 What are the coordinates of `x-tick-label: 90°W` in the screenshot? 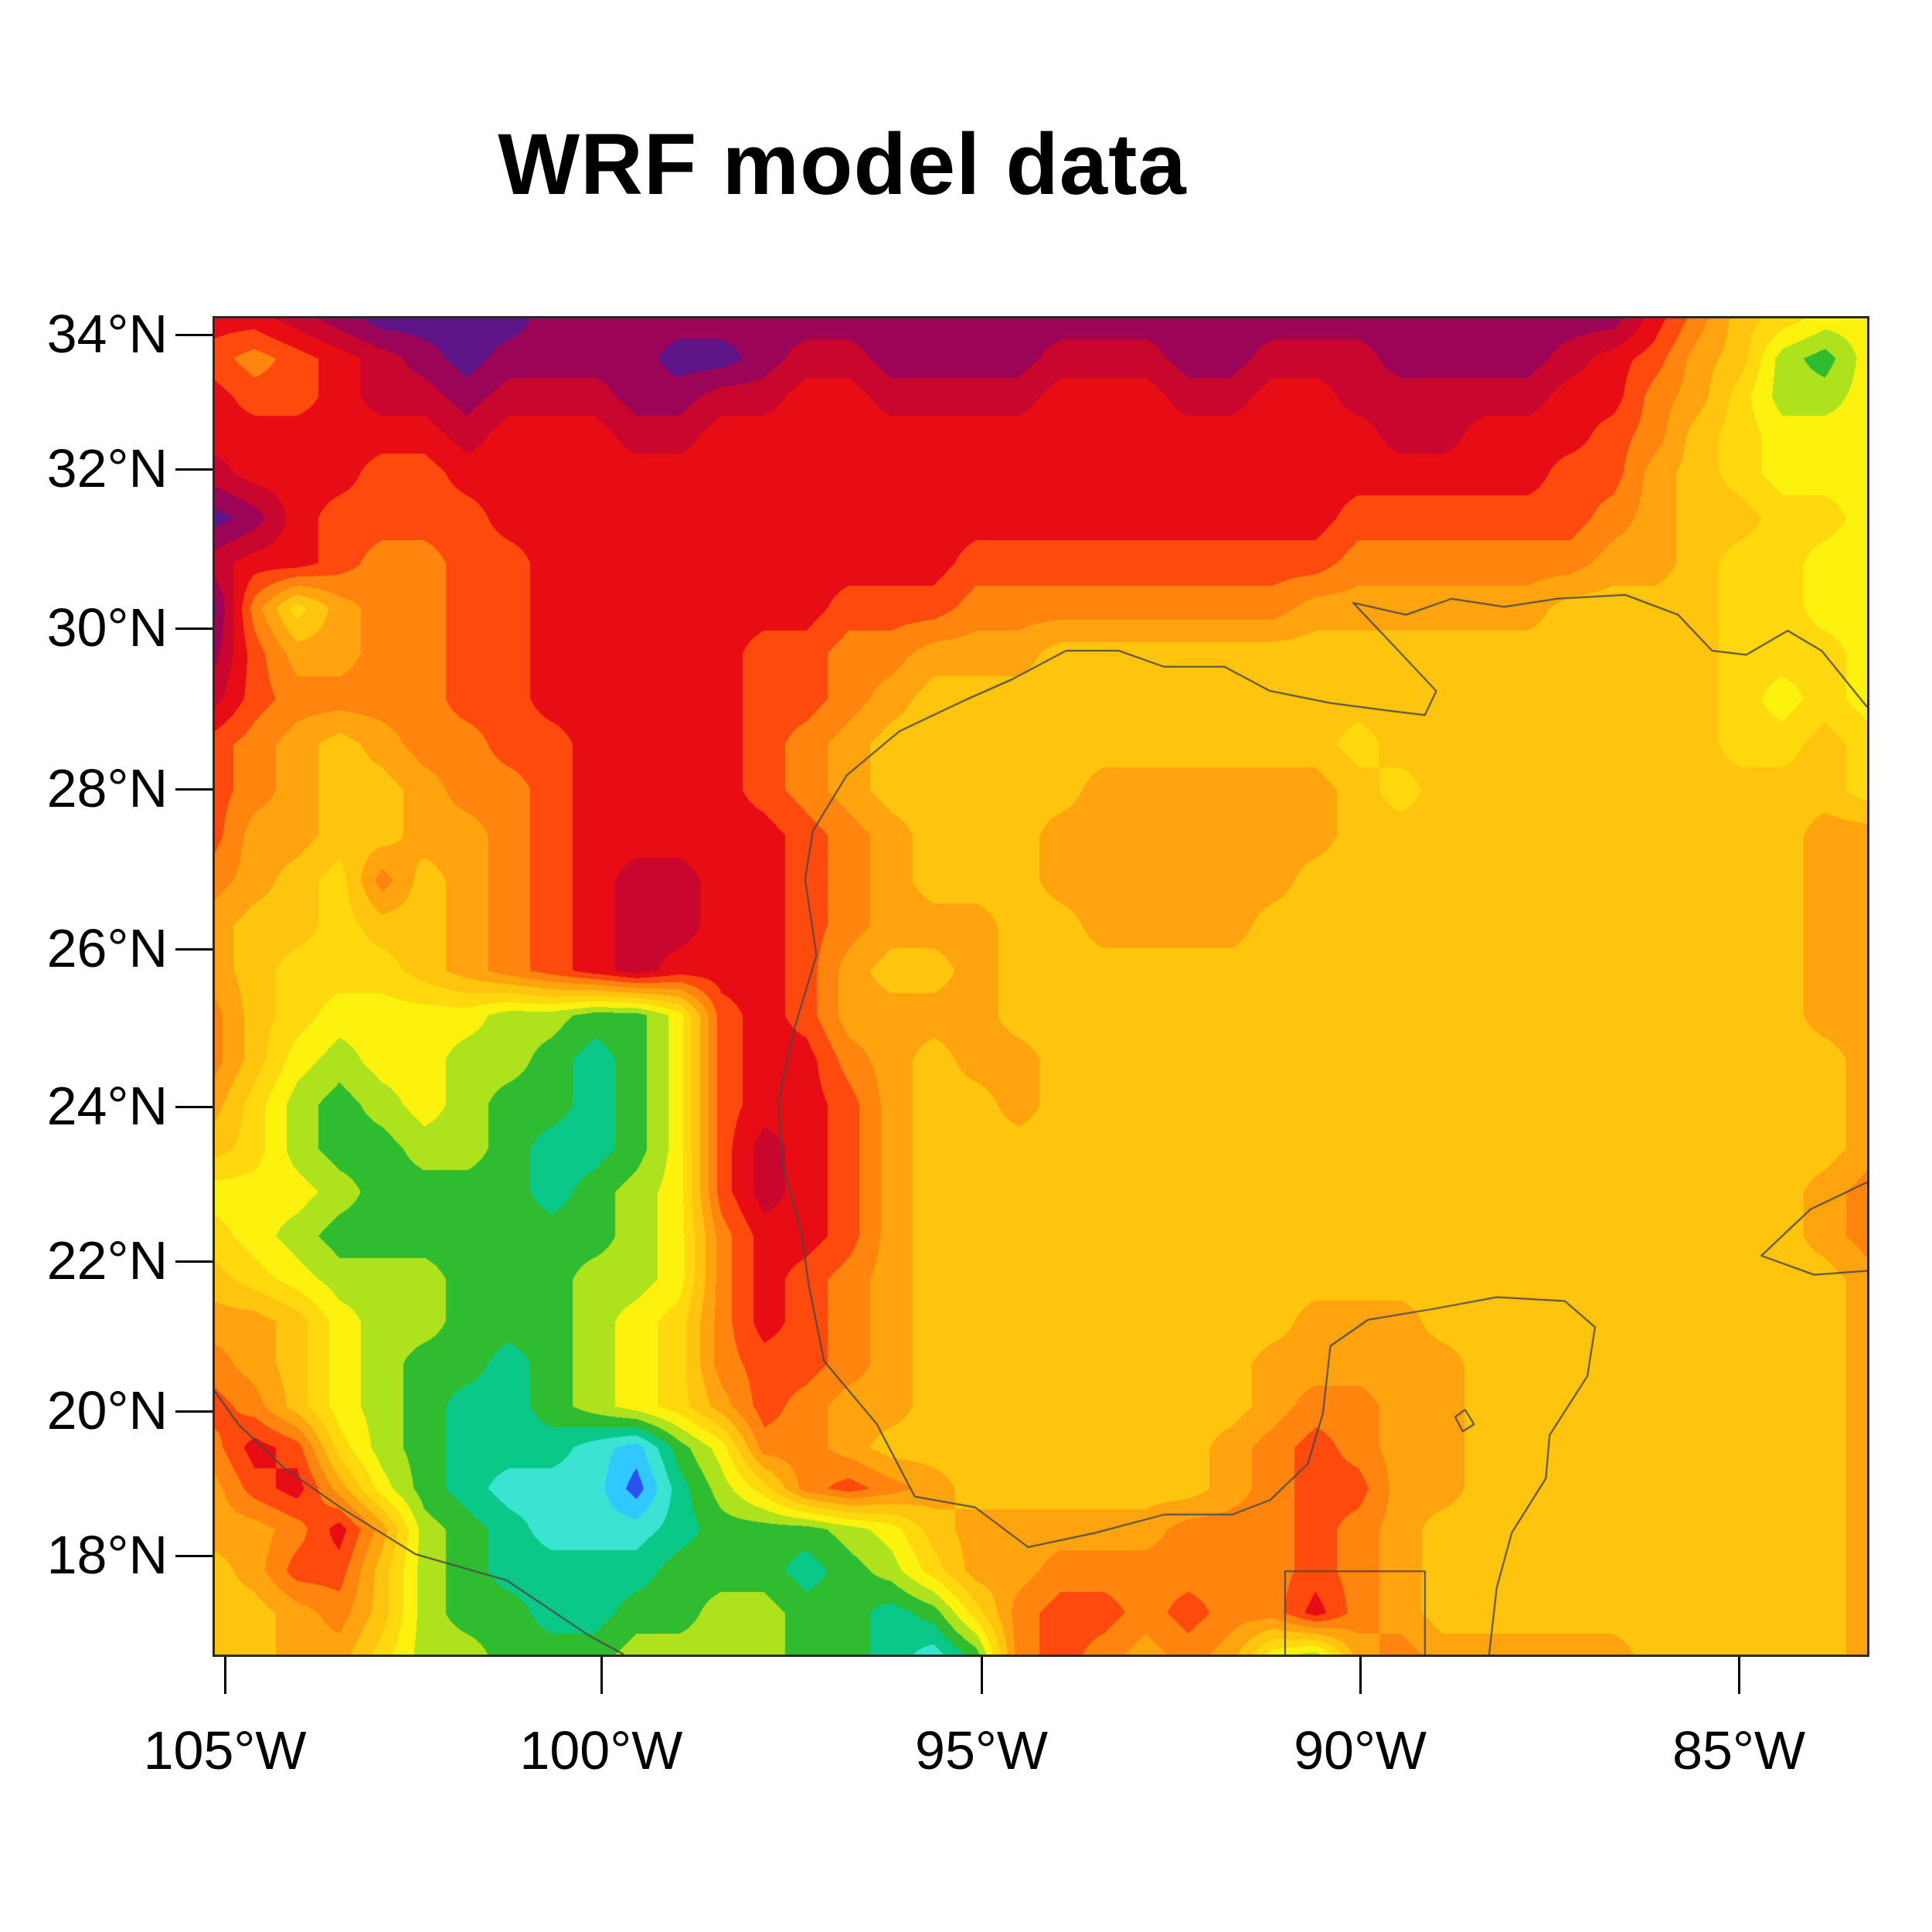 It's located at (1361, 1751).